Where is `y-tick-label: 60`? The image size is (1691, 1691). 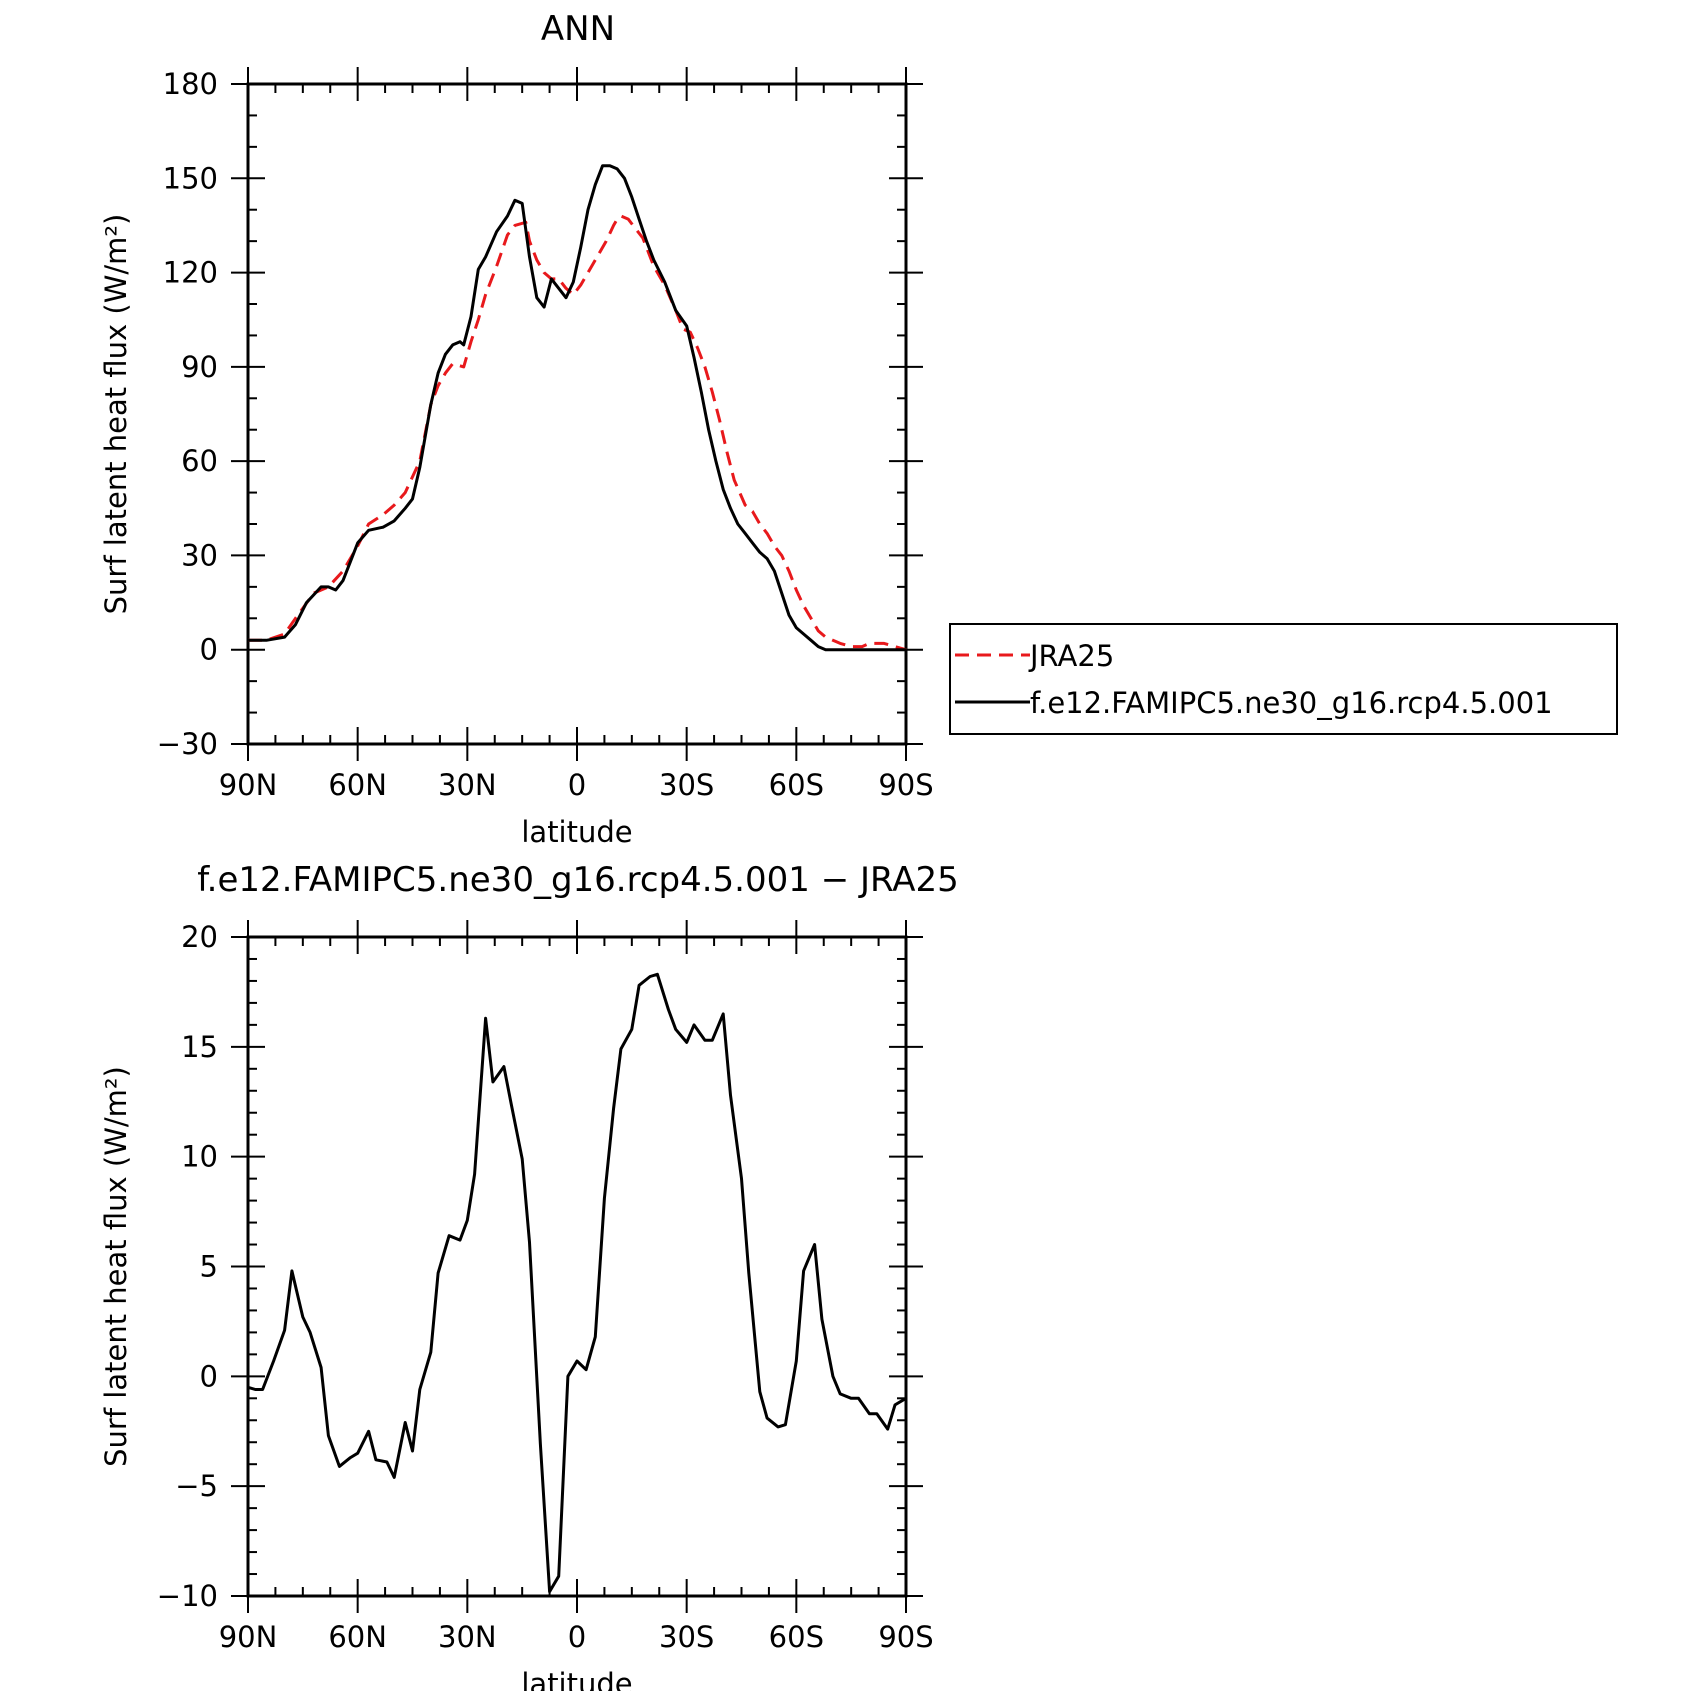
y-tick-label: 60 is located at coordinates (199, 461).